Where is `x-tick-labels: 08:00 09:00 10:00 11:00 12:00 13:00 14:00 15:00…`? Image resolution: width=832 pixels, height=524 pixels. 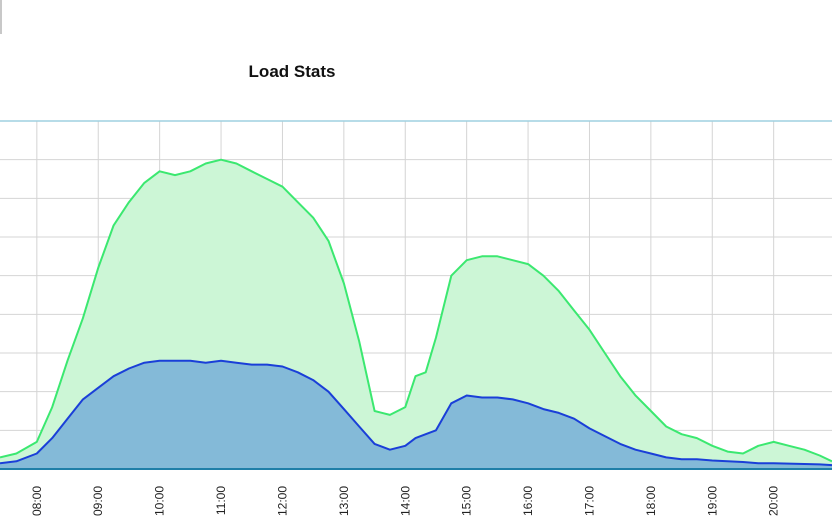
x-tick-labels: 08:00 09:00 10:00 11:00 12:00 13:00 14:00 15:00… is located at coordinates (405, 501).